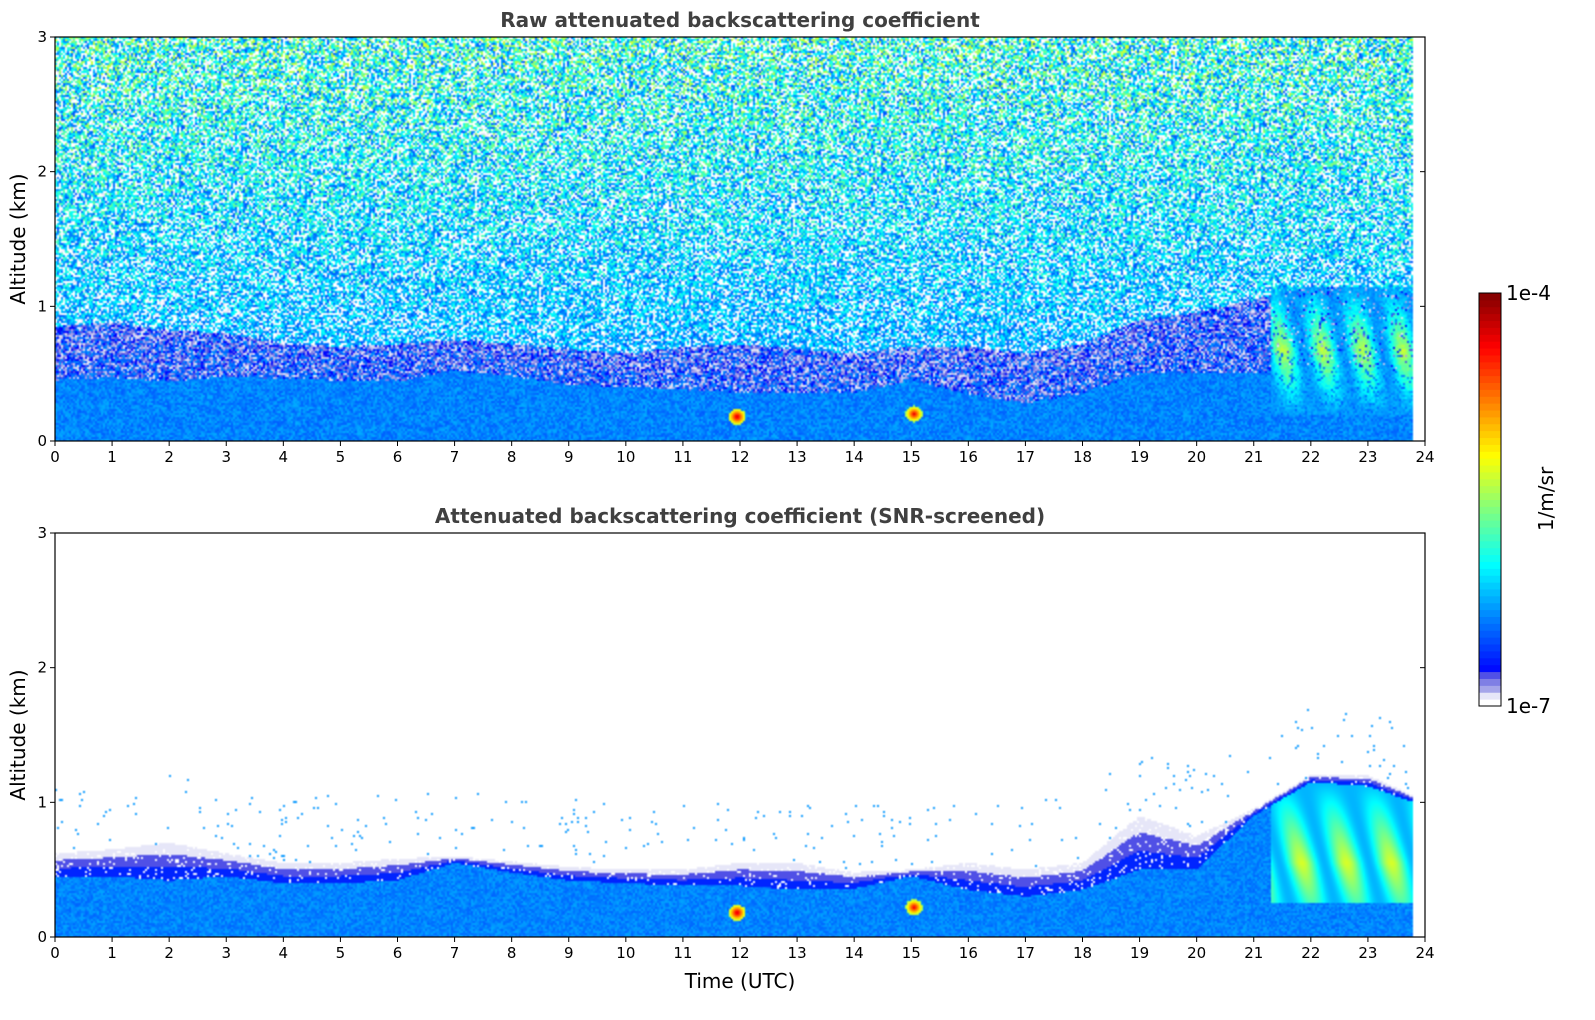  I want to click on x-tick-label: 21, so click(1253, 953).